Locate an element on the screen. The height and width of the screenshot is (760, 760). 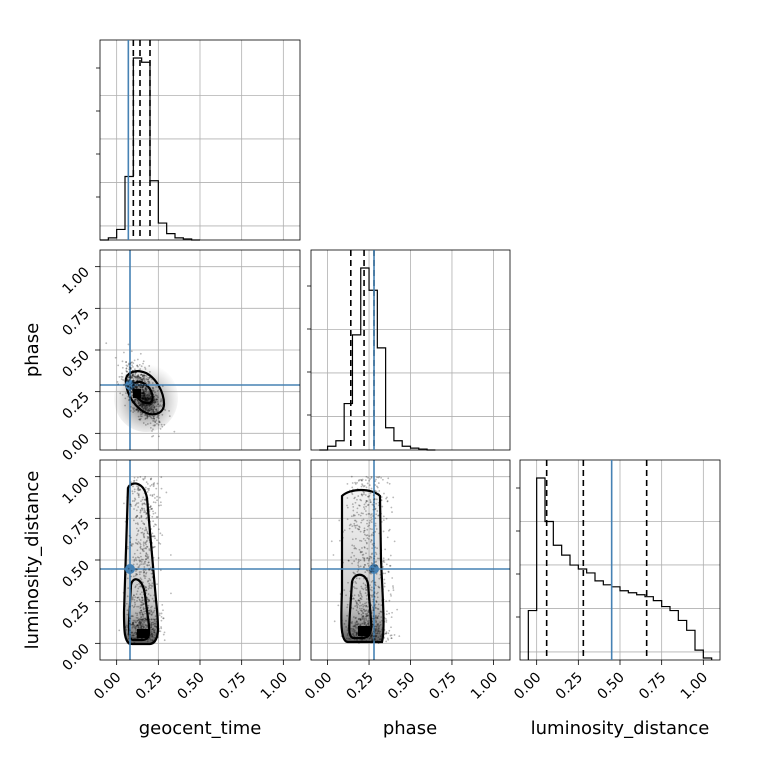
y-tick-label: 1.00 is located at coordinates (75, 490).